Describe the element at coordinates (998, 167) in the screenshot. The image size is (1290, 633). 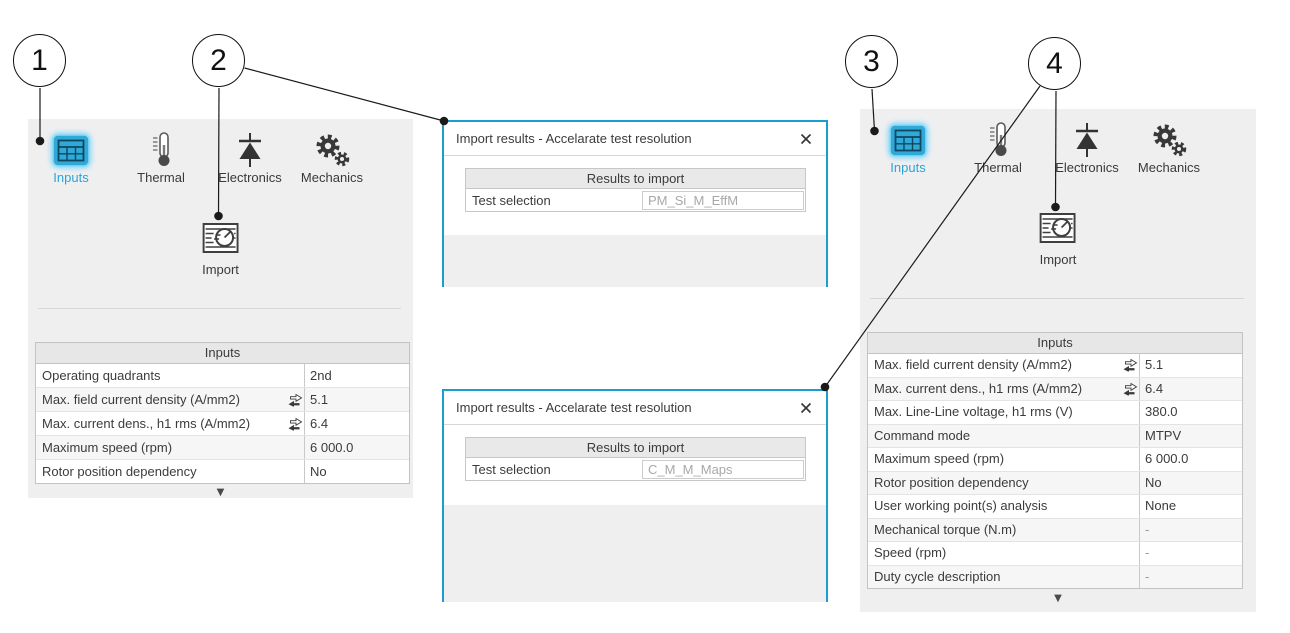
I see `tab-label: Thermal` at that location.